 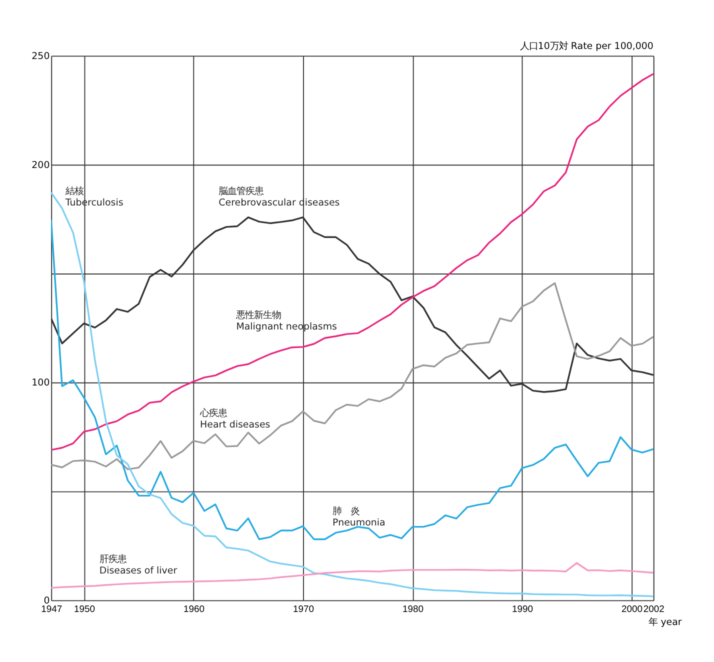 I want to click on x-tick-label: 2002, so click(x=653, y=610).